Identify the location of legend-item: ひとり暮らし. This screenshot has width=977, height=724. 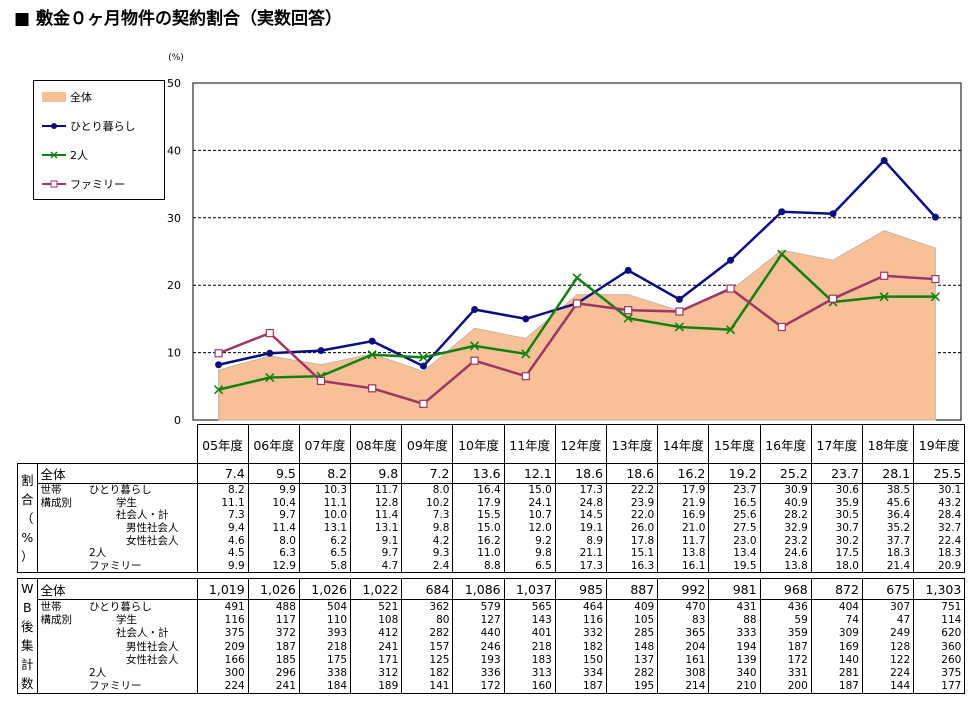
(89, 126).